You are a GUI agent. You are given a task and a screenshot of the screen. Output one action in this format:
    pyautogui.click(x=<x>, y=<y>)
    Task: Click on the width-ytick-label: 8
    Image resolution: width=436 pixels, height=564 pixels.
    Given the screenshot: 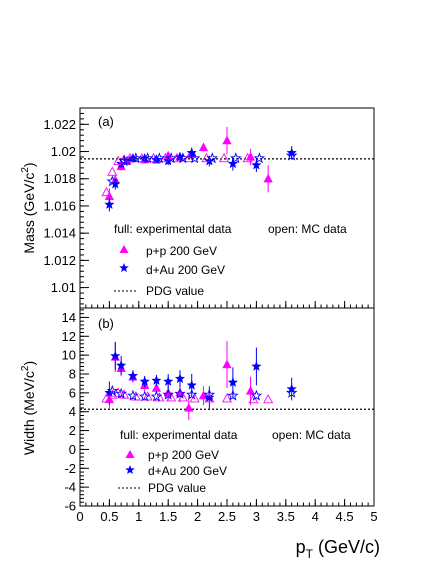 What is the action you would take?
    pyautogui.click(x=72, y=374)
    